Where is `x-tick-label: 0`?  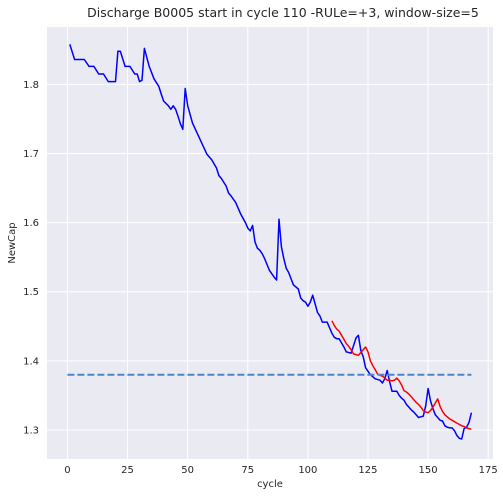
x-tick-label: 0 is located at coordinates (67, 470).